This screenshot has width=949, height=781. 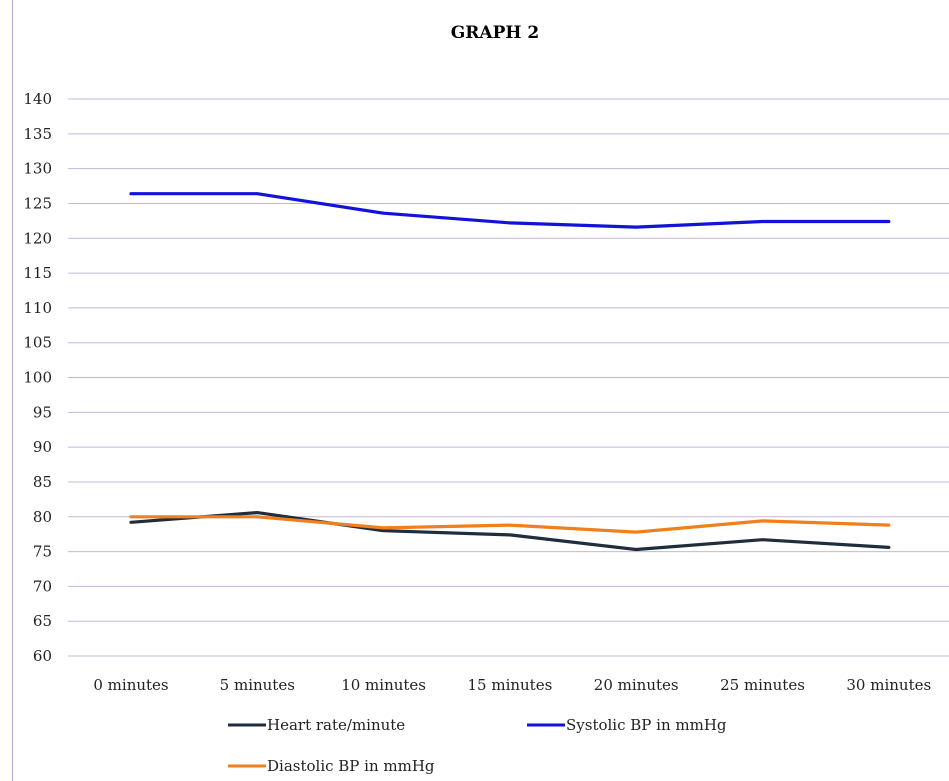 I want to click on y-tick-label: 85, so click(x=42, y=482).